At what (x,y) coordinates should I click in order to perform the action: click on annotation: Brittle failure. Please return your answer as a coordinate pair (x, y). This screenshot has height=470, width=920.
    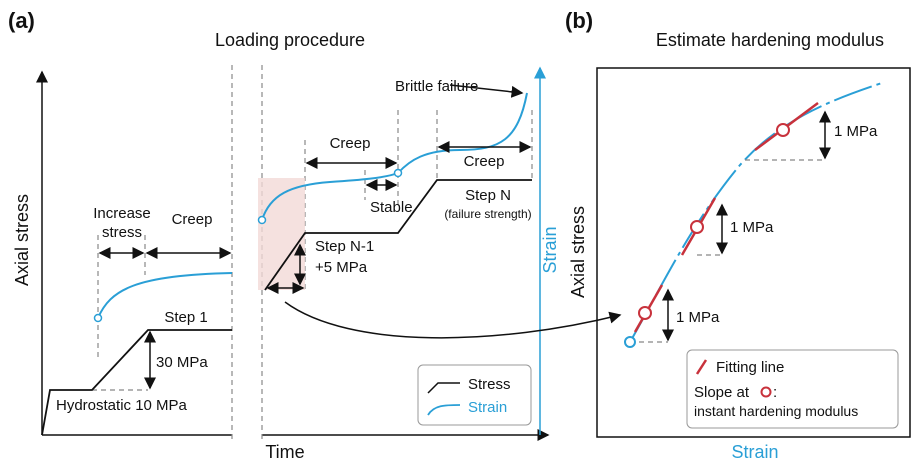
    Looking at the image, I should click on (436, 86).